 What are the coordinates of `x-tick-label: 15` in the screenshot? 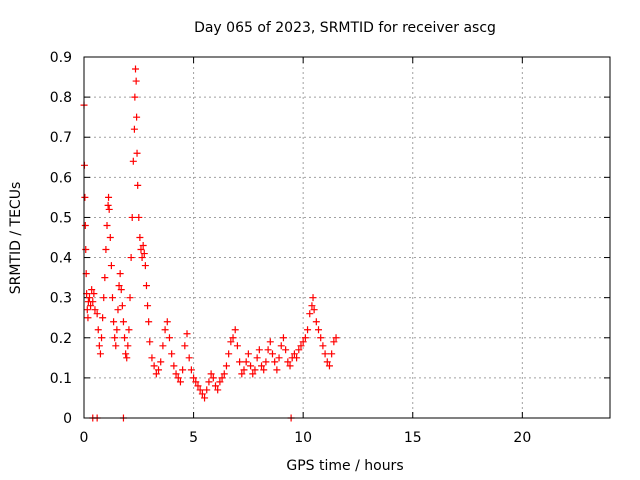 It's located at (413, 438).